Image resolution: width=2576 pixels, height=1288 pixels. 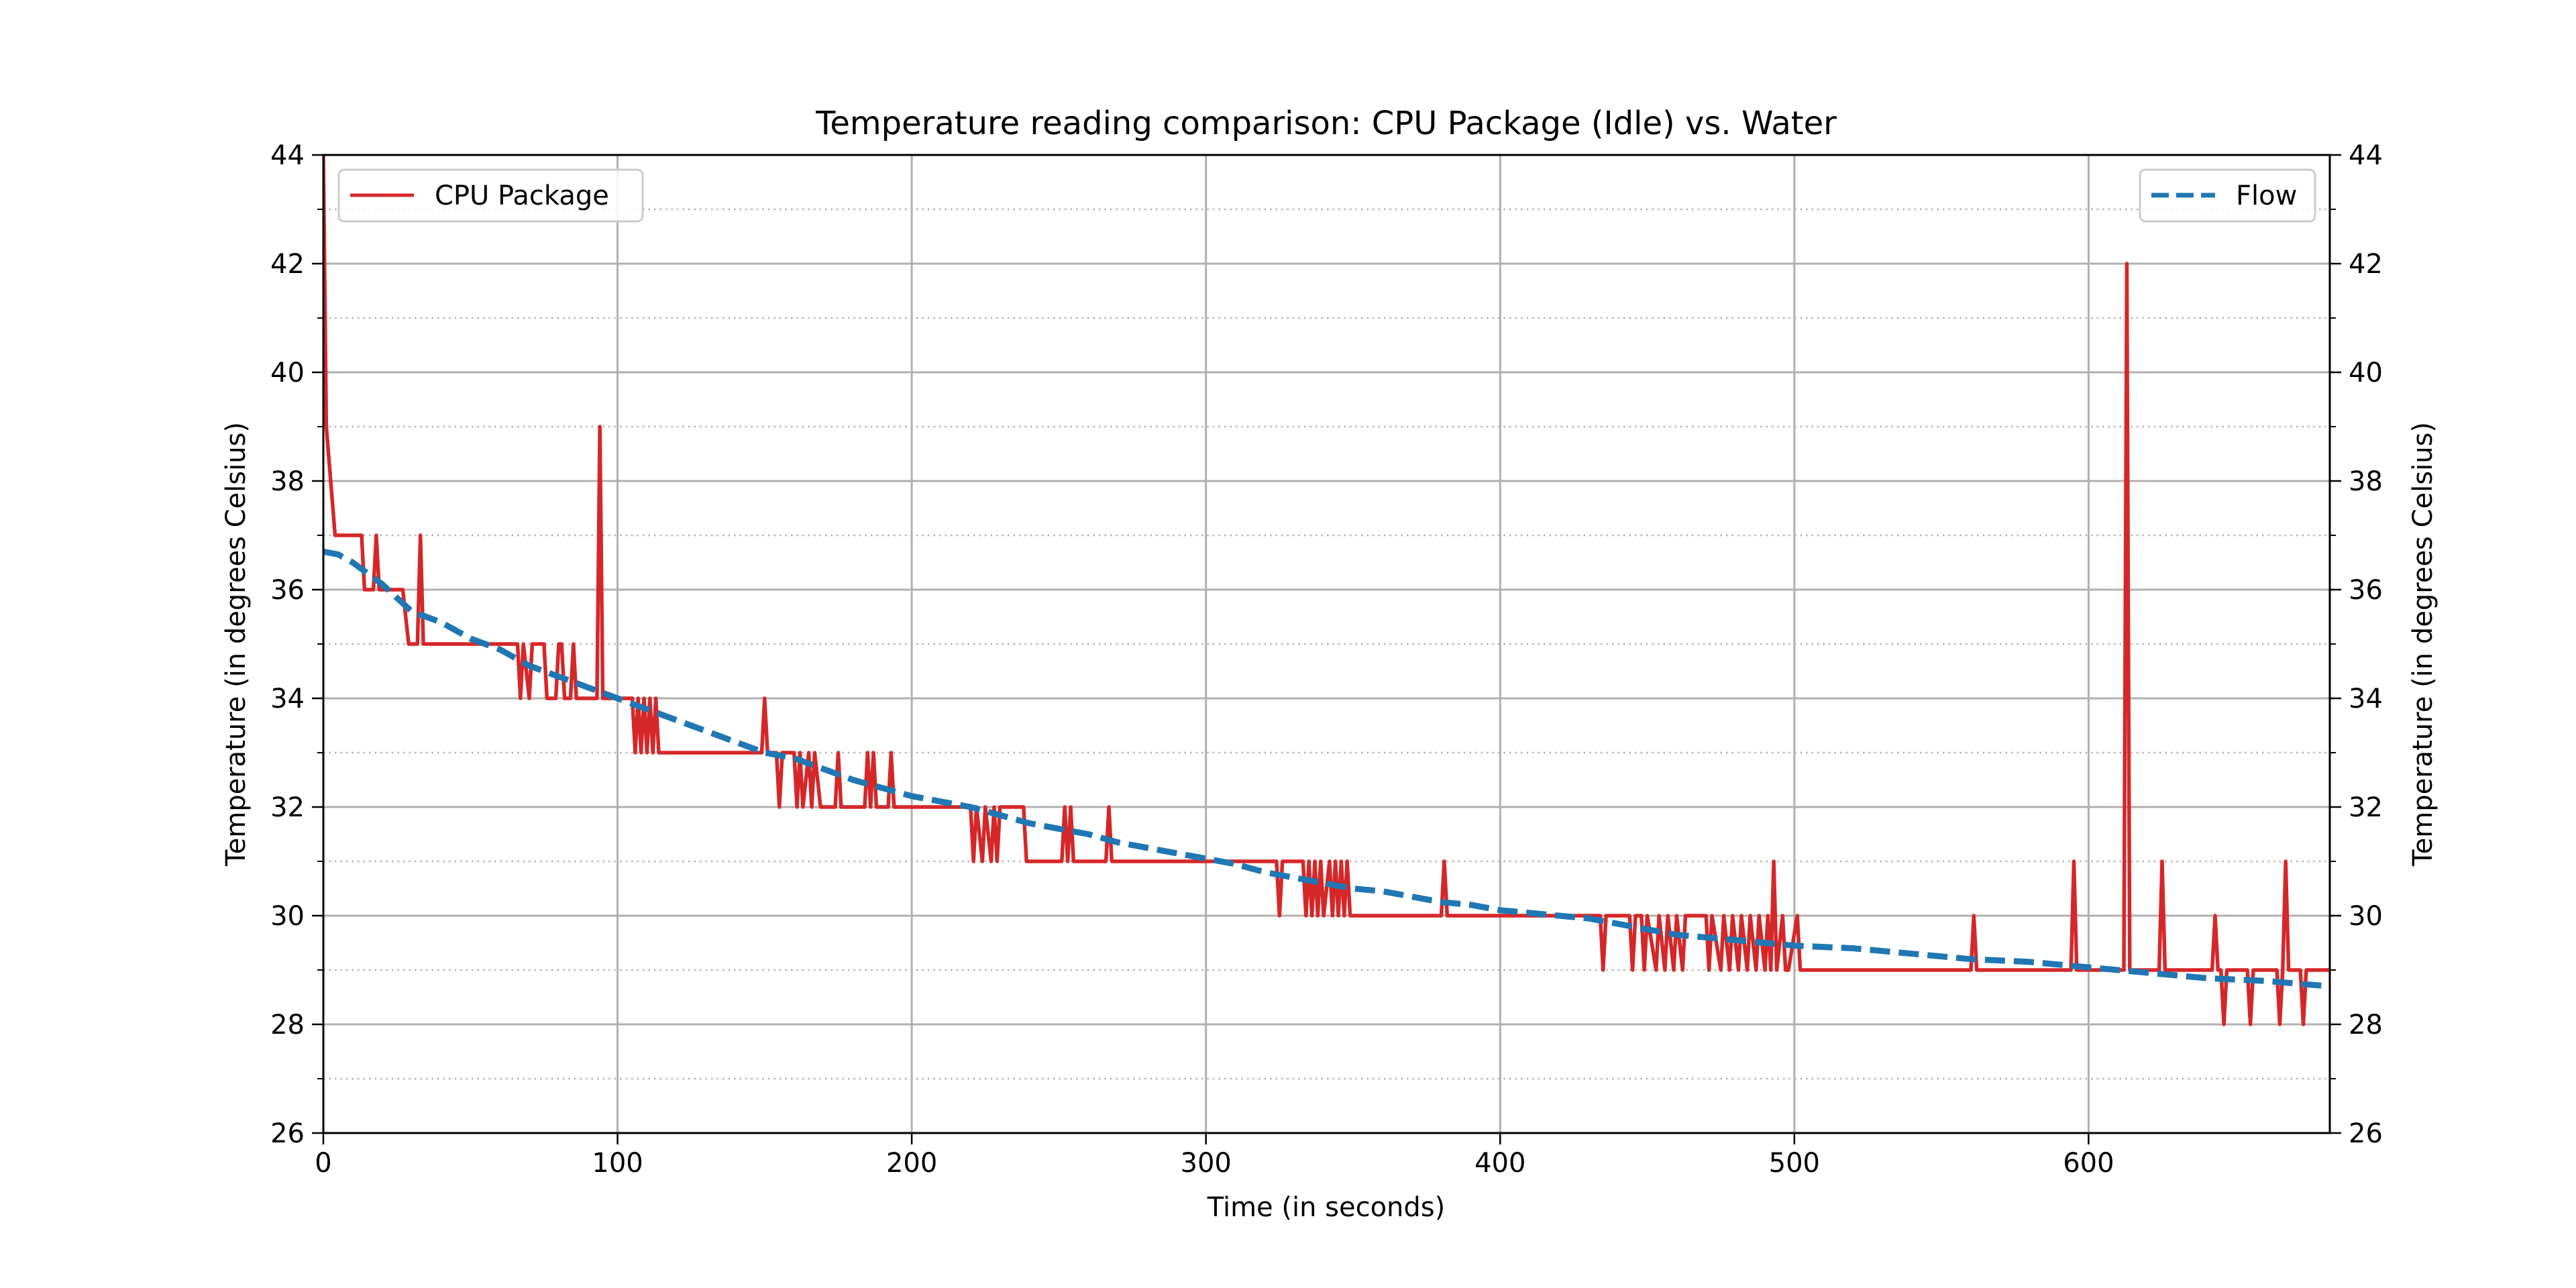 I want to click on y-tick-label-right: 32, so click(x=2366, y=807).